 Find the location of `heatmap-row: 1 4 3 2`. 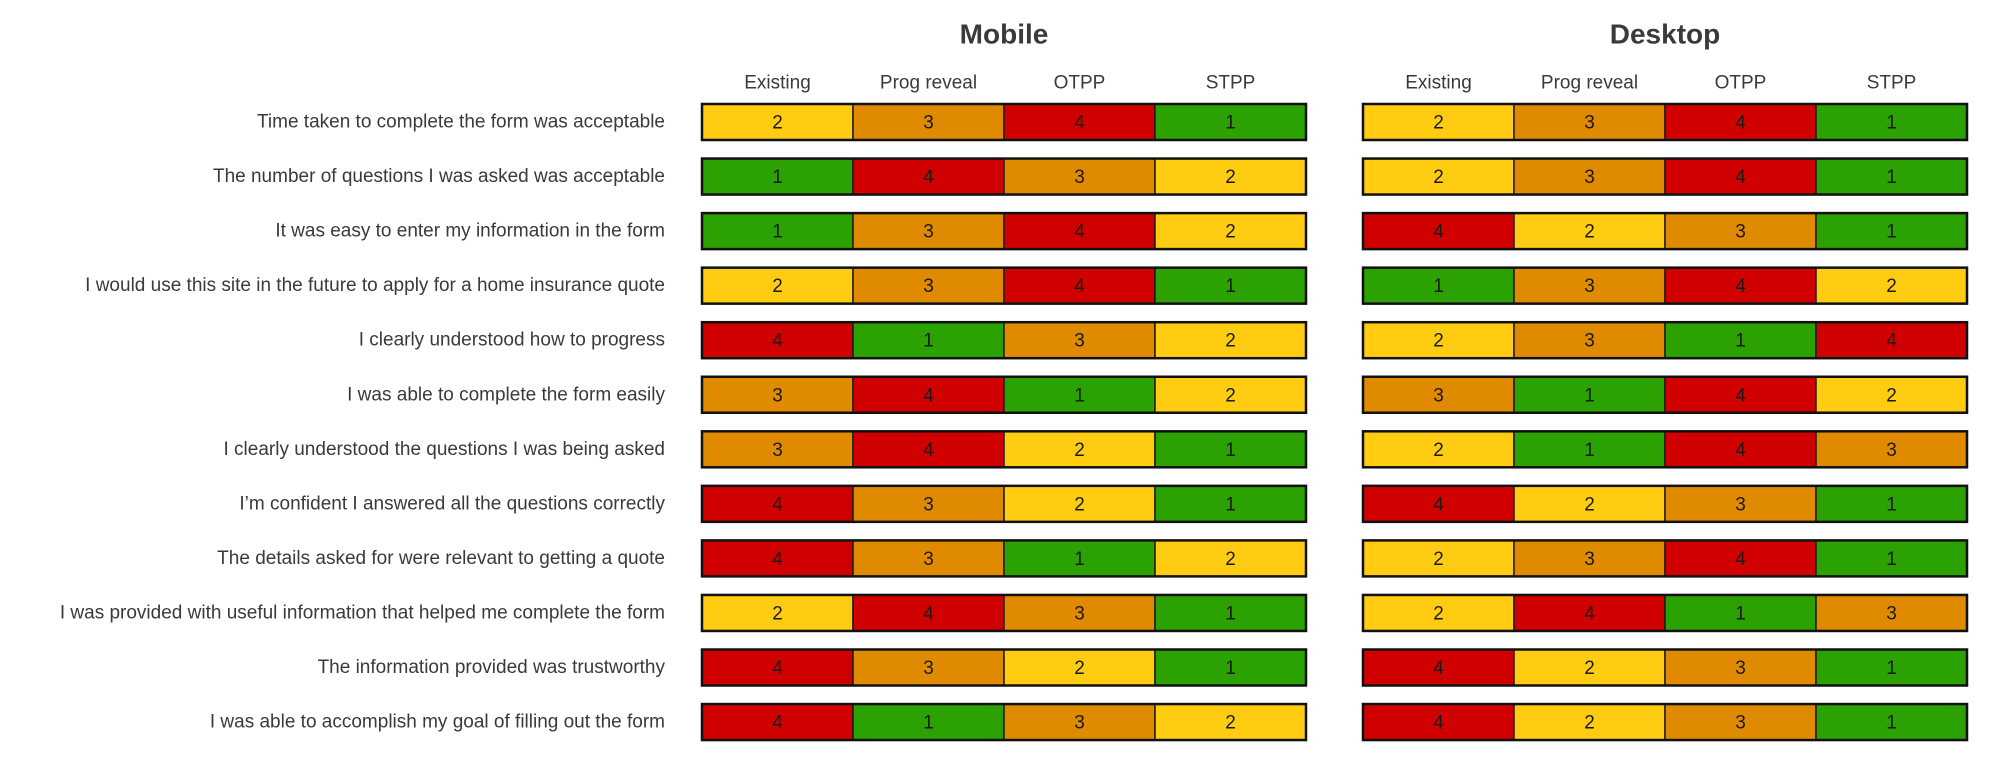

heatmap-row: 1 4 3 2 is located at coordinates (1004, 176).